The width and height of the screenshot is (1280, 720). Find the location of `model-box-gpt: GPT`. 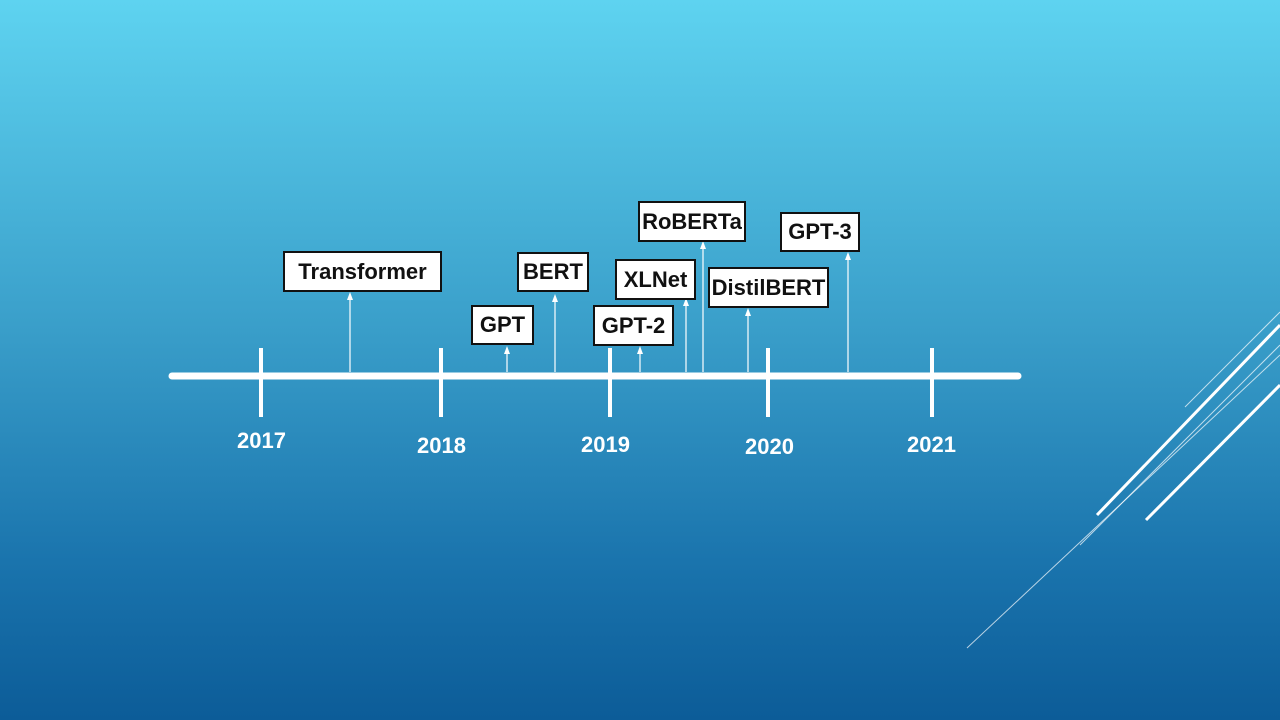

model-box-gpt: GPT is located at coordinates (502, 325).